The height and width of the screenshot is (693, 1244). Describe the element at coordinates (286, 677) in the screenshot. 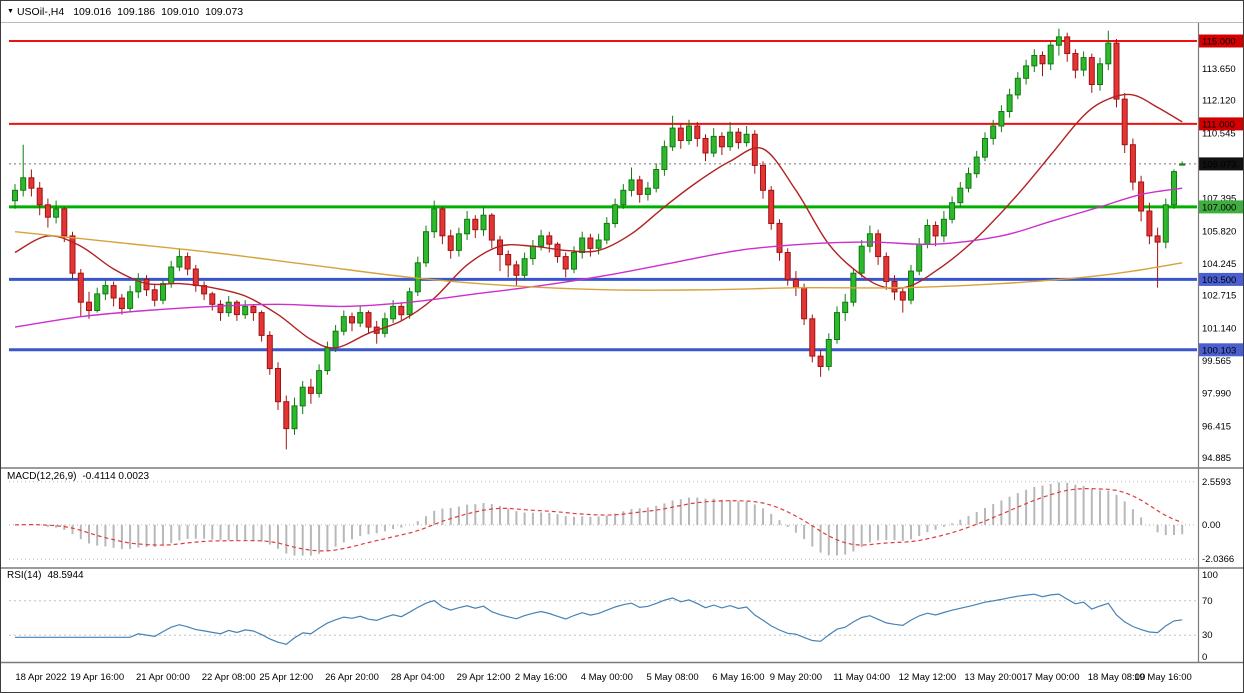

I see `time-axis-label: 25 Apr 12:00` at that location.